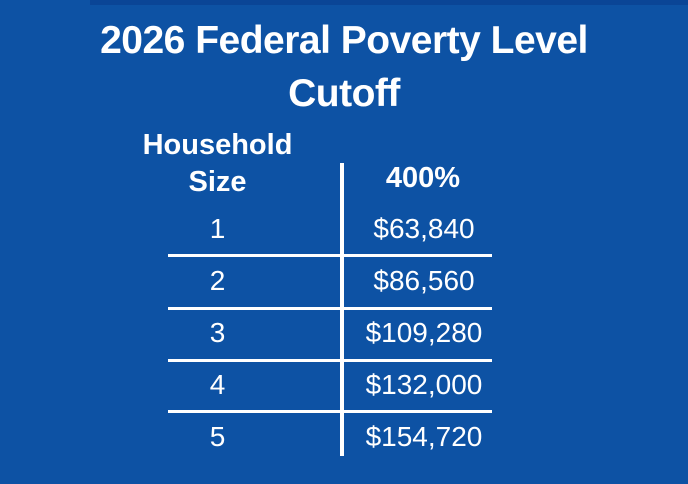  I want to click on household-size-cell: 3, so click(217, 332).